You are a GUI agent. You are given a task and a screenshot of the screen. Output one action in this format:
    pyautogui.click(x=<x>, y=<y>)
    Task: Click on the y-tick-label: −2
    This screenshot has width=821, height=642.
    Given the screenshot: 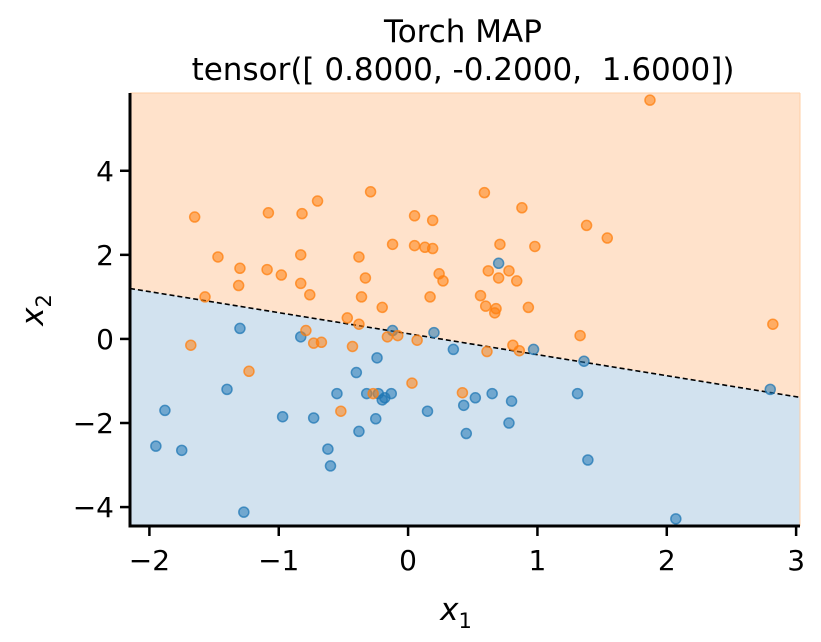 What is the action you would take?
    pyautogui.click(x=93, y=423)
    